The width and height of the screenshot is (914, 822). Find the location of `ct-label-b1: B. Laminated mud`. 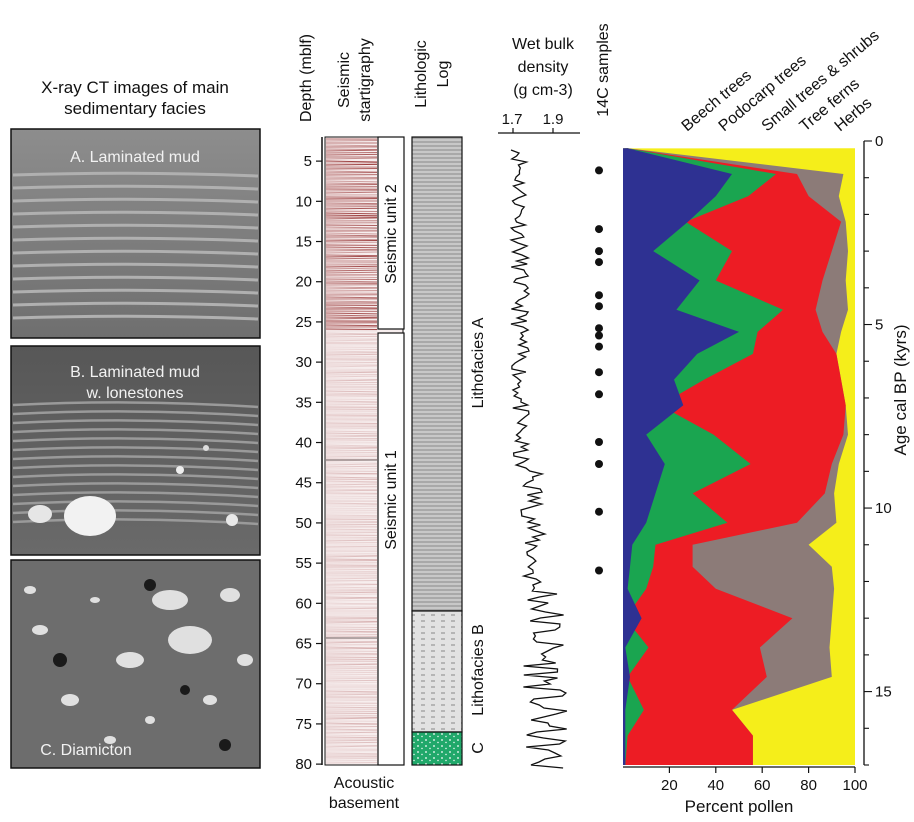

ct-label-b1: B. Laminated mud is located at coordinates (135, 372).